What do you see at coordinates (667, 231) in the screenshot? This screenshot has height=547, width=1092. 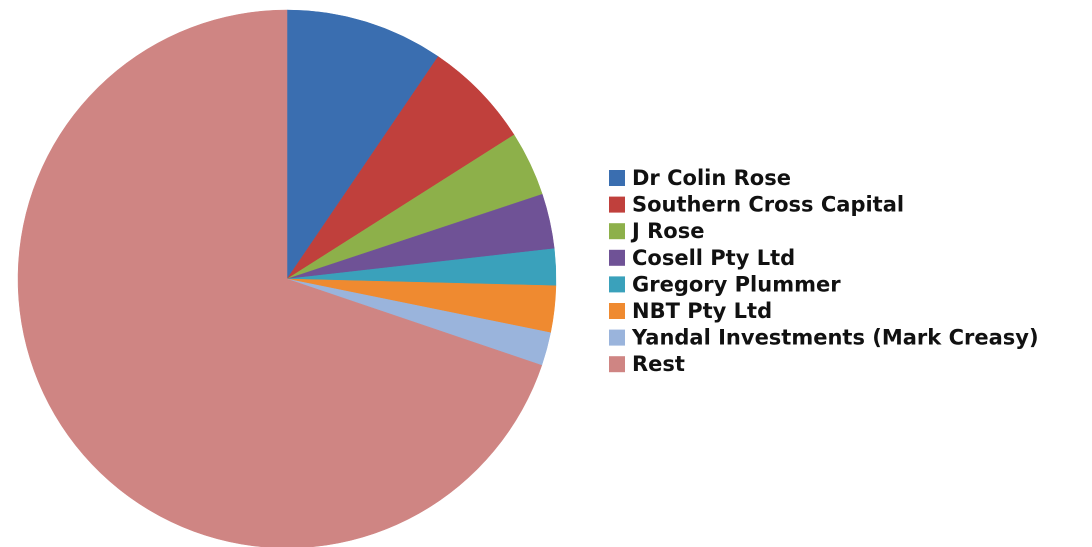 I see `legend-label: J Rose` at bounding box center [667, 231].